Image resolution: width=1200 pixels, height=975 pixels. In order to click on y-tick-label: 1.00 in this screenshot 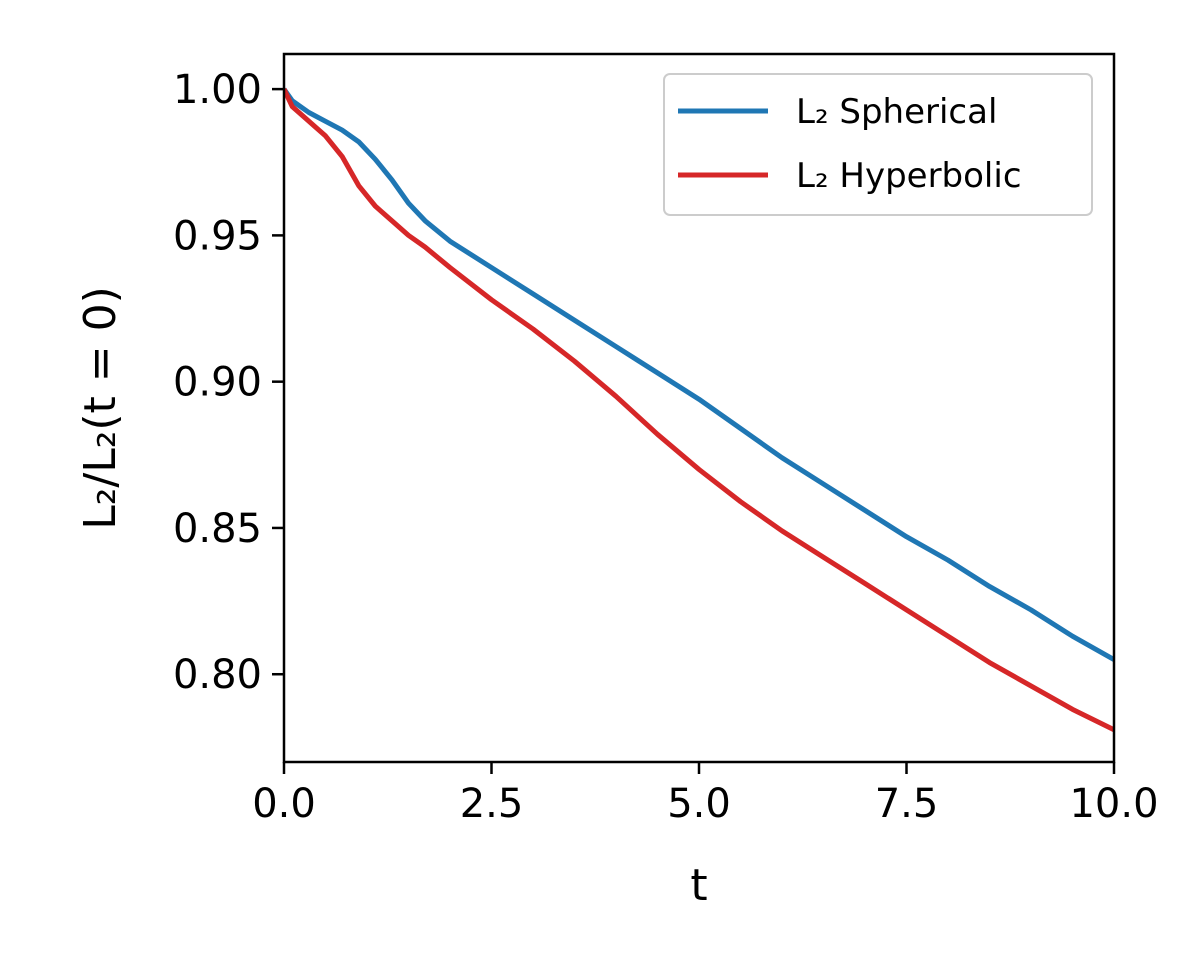, I will do `click(217, 90)`.